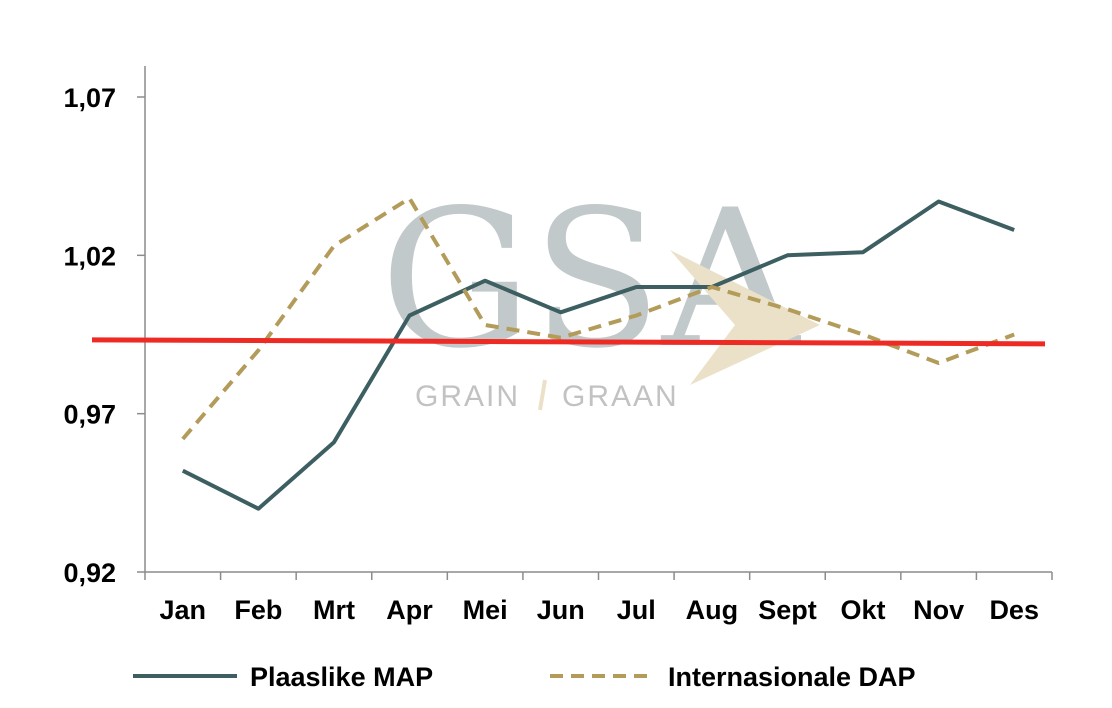 The width and height of the screenshot is (1112, 708). What do you see at coordinates (636, 610) in the screenshot?
I see `x-tick-label: Jul` at bounding box center [636, 610].